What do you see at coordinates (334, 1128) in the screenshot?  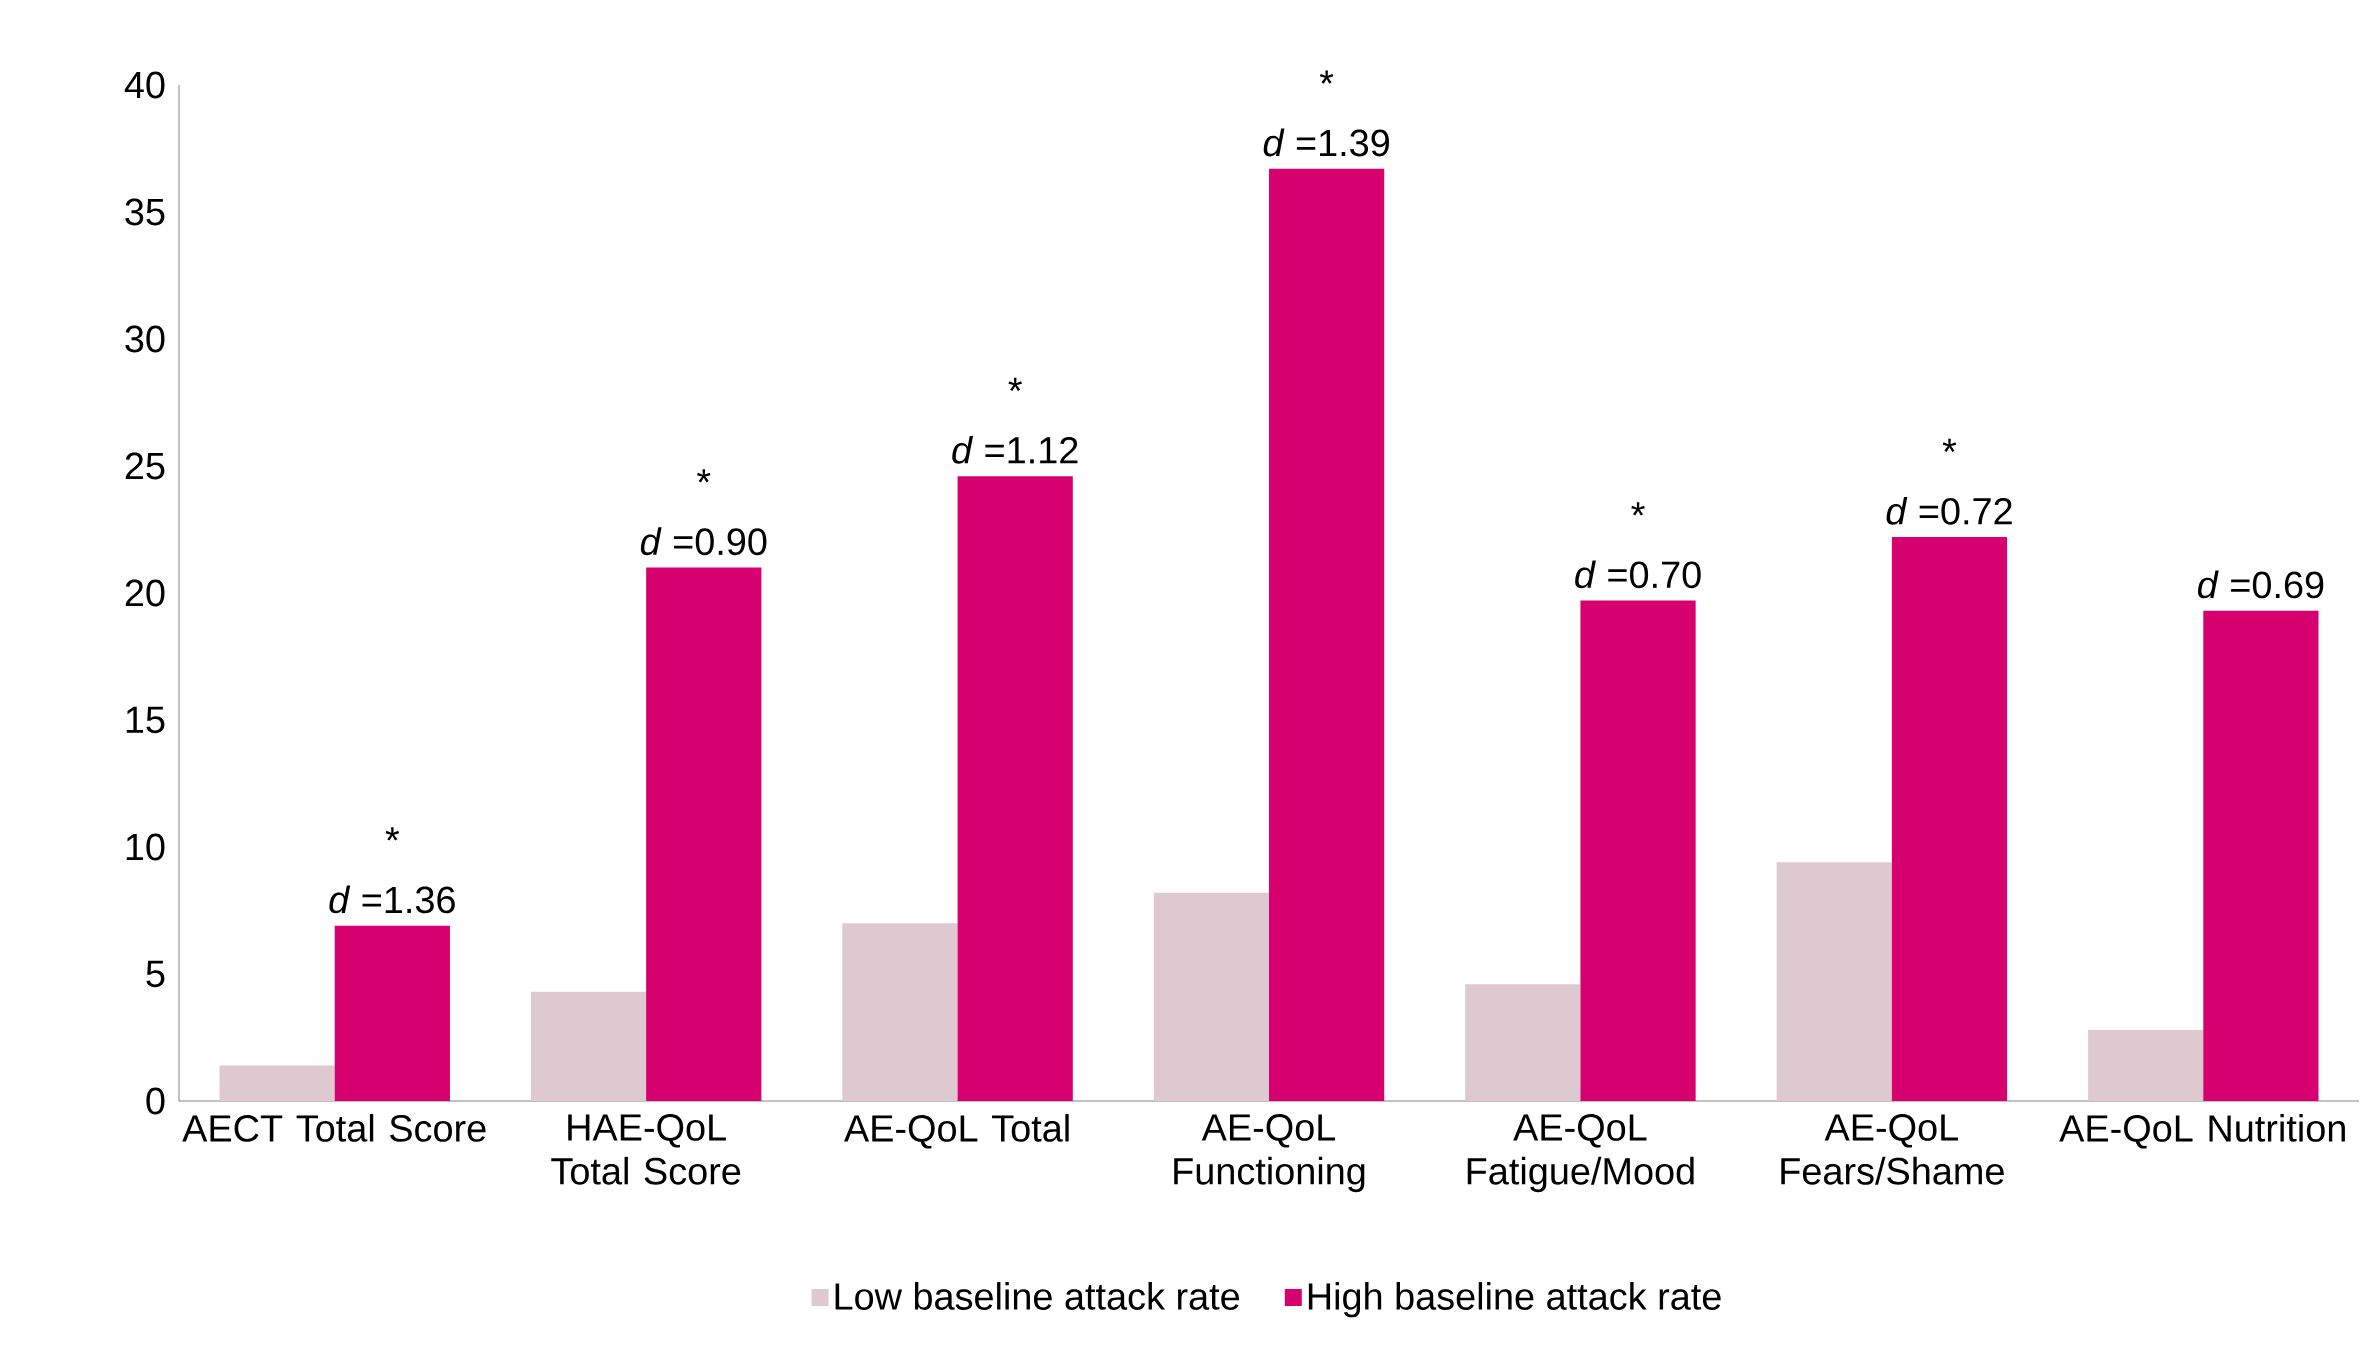 I see `x-tick-label: AECT Total Score` at bounding box center [334, 1128].